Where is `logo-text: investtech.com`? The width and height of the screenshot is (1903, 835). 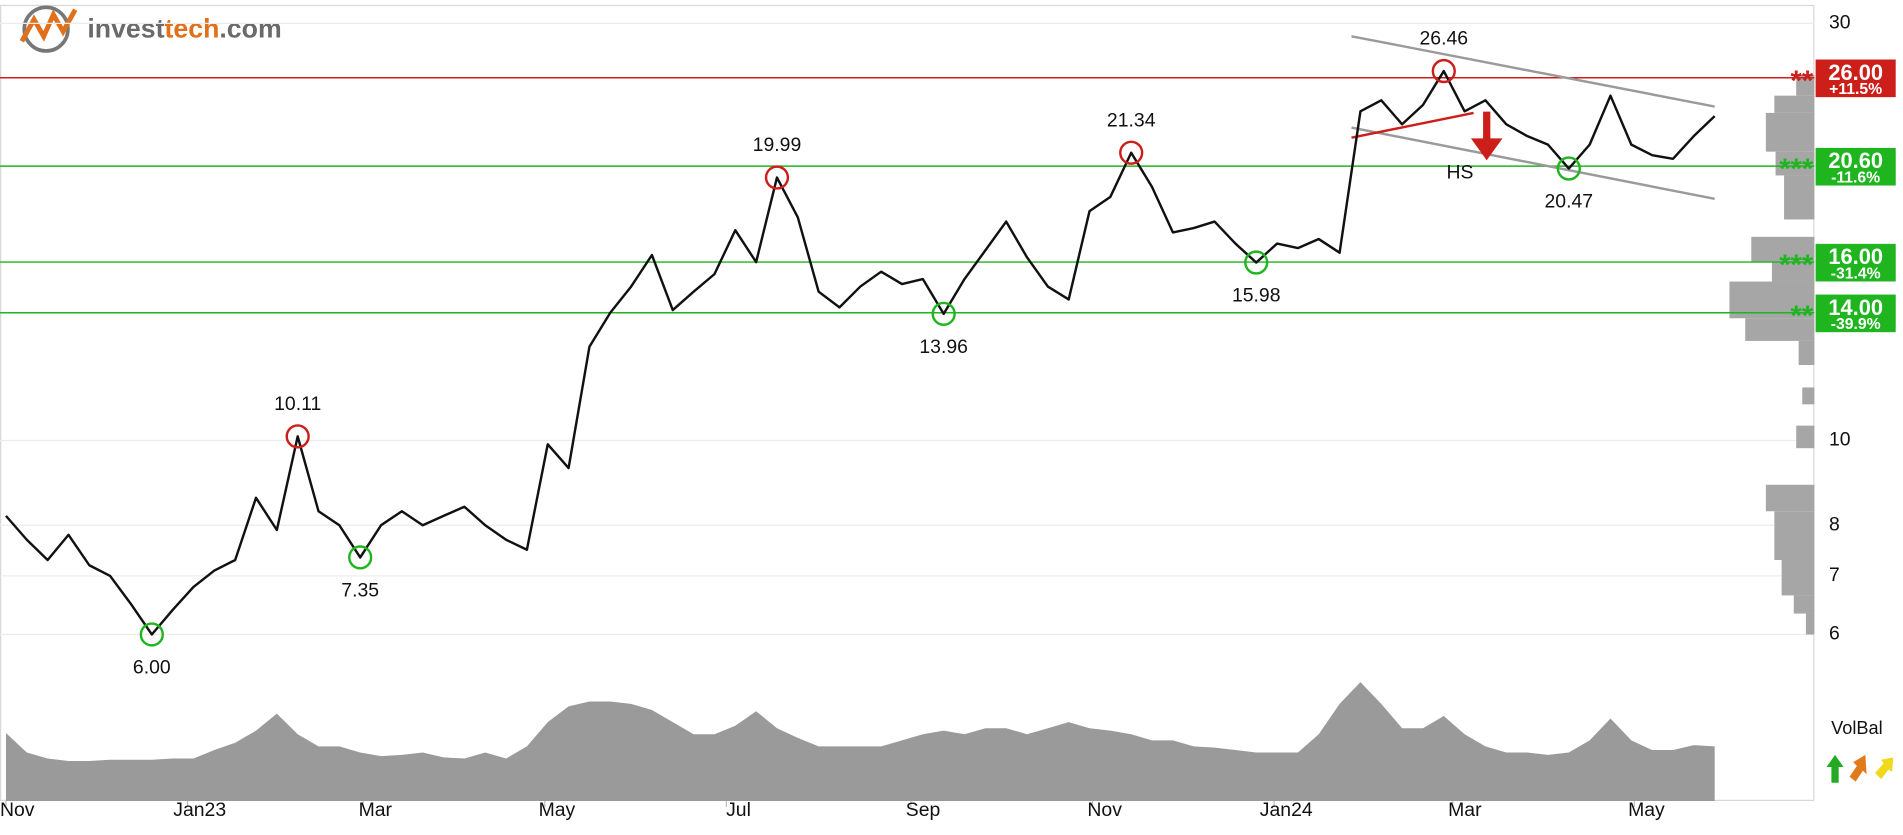 logo-text: investtech.com is located at coordinates (184, 28).